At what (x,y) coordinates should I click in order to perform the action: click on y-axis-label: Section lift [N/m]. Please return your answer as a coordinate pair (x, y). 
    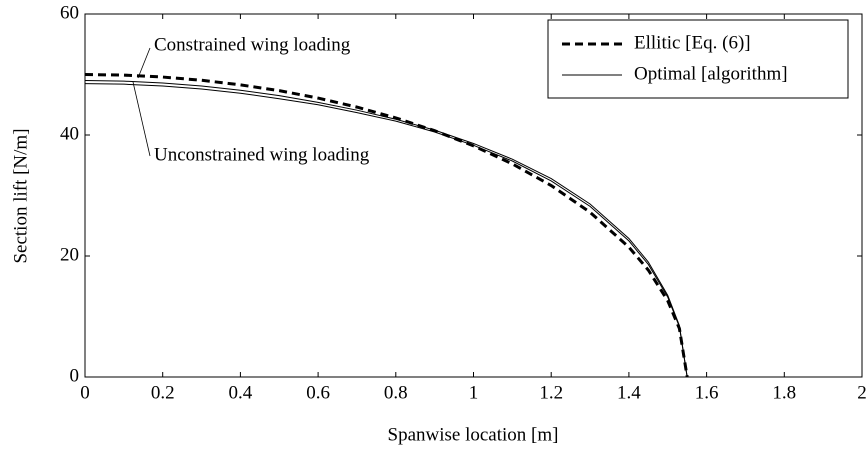
    Looking at the image, I should click on (20, 195).